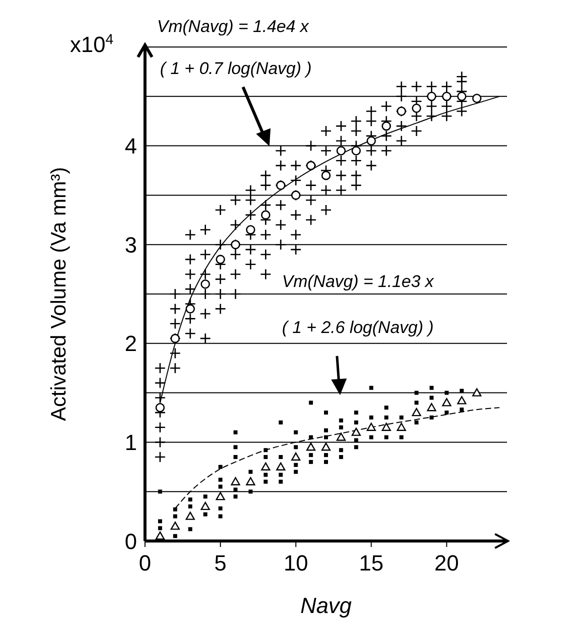  Describe the element at coordinates (58, 294) in the screenshot. I see `y-axis-title: Activated Volume (Va mm³)` at that location.